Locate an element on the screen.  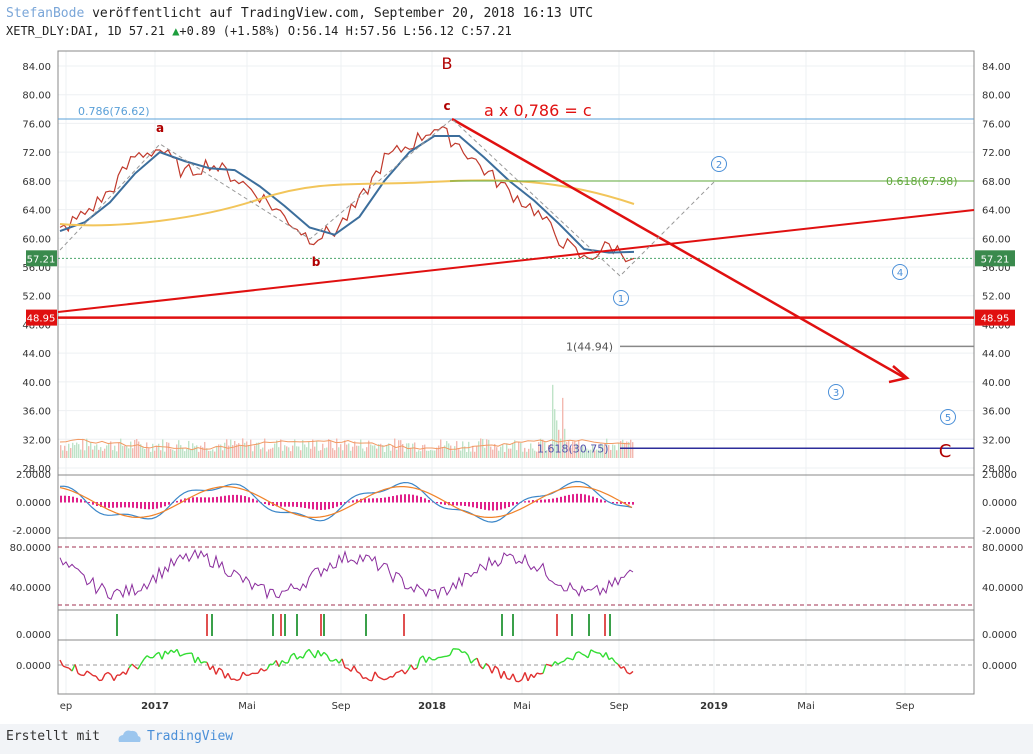
y-tick-label-right: 84.00 is located at coordinates (996, 67).